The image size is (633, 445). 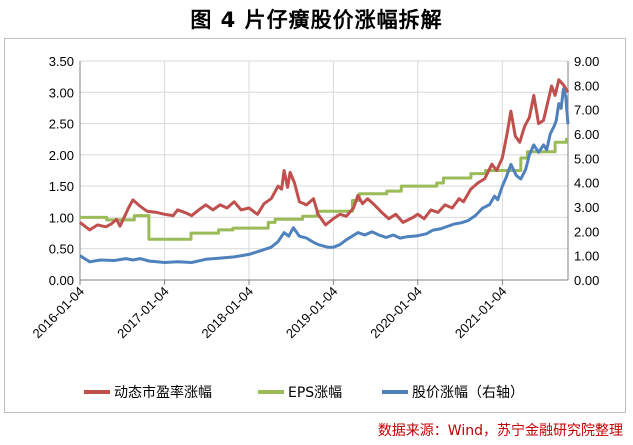 What do you see at coordinates (500, 431) in the screenshot?
I see `source-note: 数据来源：Wind，苏宁金融研究院整理` at bounding box center [500, 431].